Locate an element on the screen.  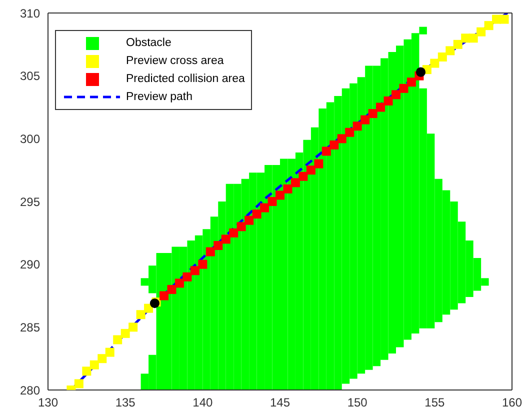
y-tick-label: 295 is located at coordinates (30, 201).